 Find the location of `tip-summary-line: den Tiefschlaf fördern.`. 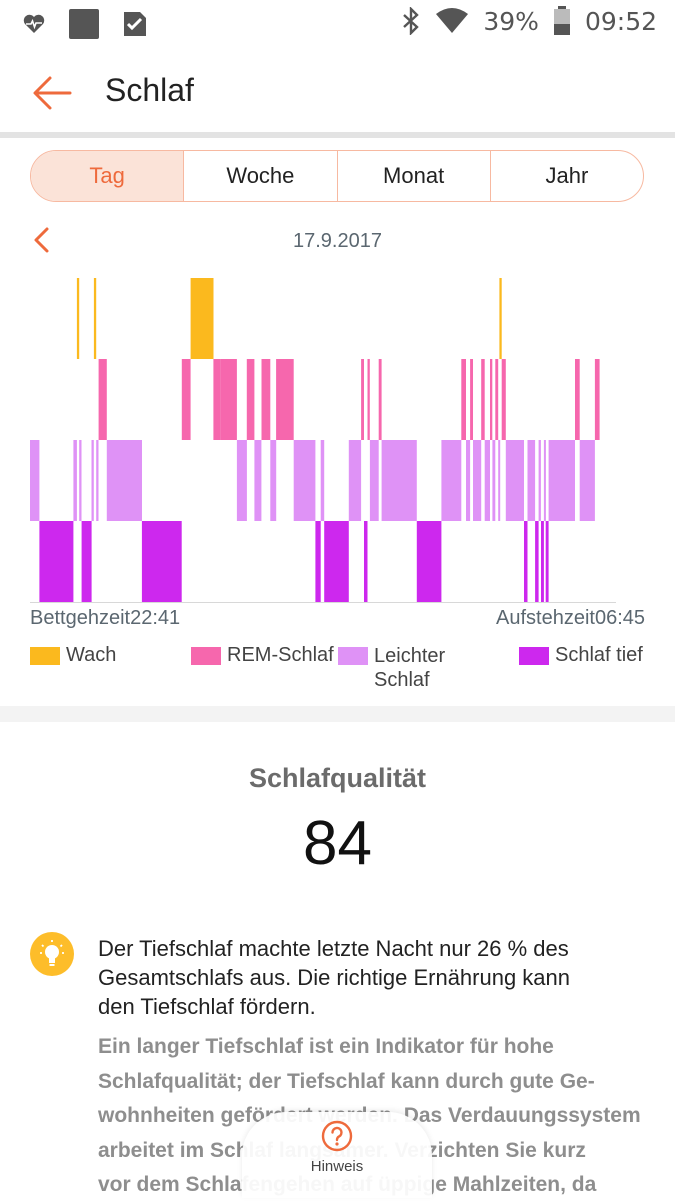

tip-summary-line: den Tiefschlaf fördern. is located at coordinates (207, 1006).